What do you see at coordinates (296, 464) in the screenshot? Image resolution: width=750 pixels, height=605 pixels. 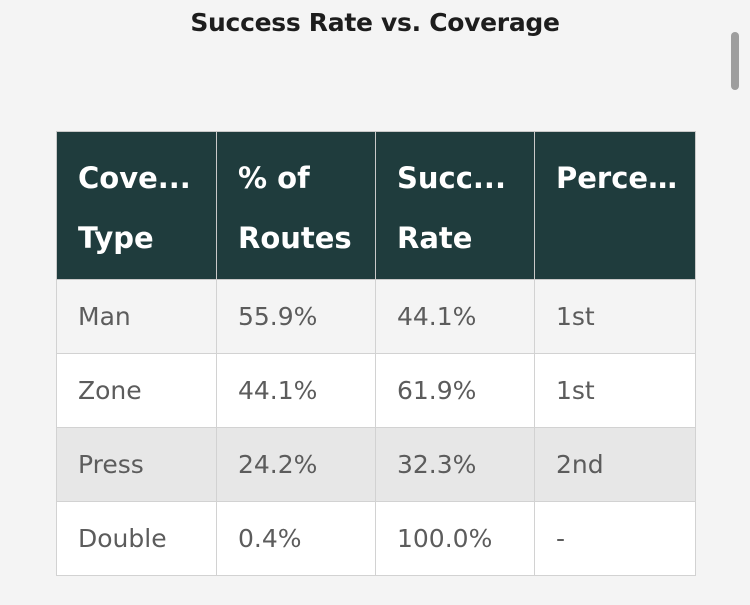 I see `cell-pct-routes: 24.2%` at bounding box center [296, 464].